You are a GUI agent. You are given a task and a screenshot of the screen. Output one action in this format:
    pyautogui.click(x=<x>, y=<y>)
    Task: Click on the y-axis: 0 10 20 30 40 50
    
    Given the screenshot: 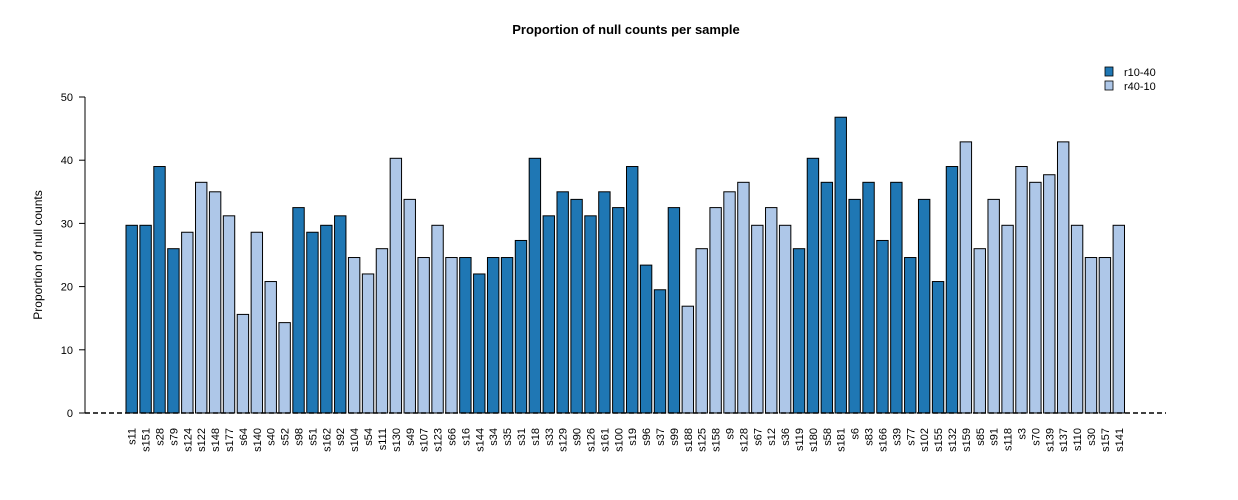 What is the action you would take?
    pyautogui.click(x=73, y=256)
    